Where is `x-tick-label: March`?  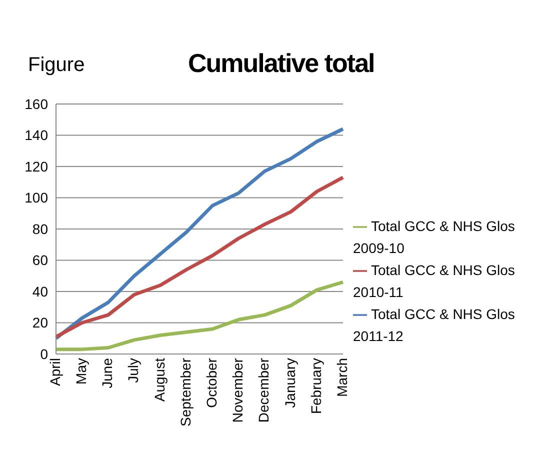 x-tick-label: March is located at coordinates (342, 377).